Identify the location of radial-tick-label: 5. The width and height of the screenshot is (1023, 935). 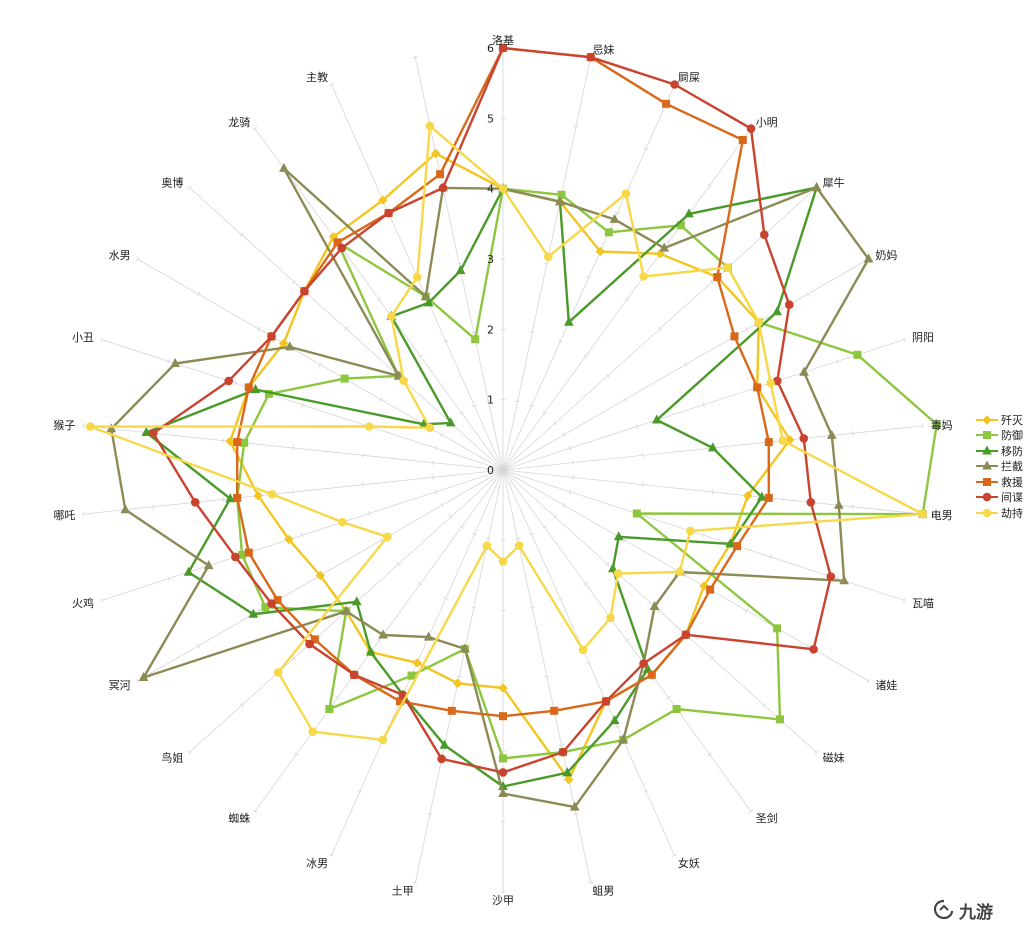
(490, 118).